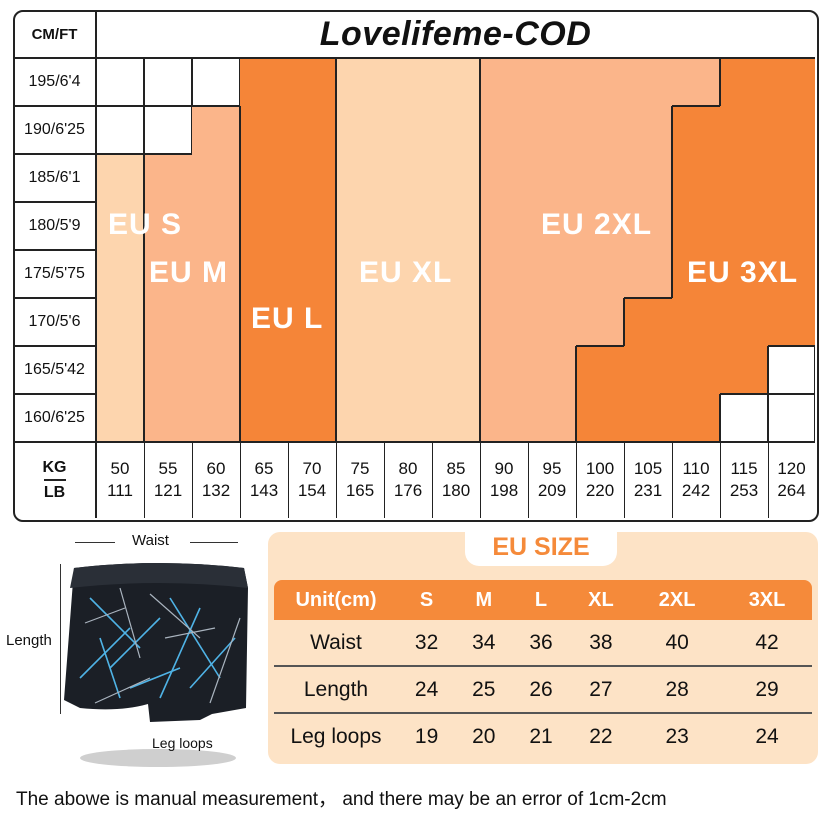  I want to click on eu-size-column-header: M, so click(484, 600).